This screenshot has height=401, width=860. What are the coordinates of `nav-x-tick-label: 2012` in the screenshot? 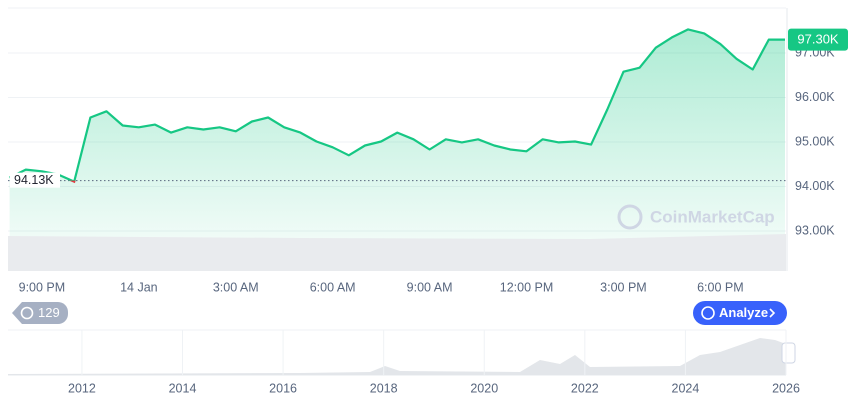 It's located at (82, 388).